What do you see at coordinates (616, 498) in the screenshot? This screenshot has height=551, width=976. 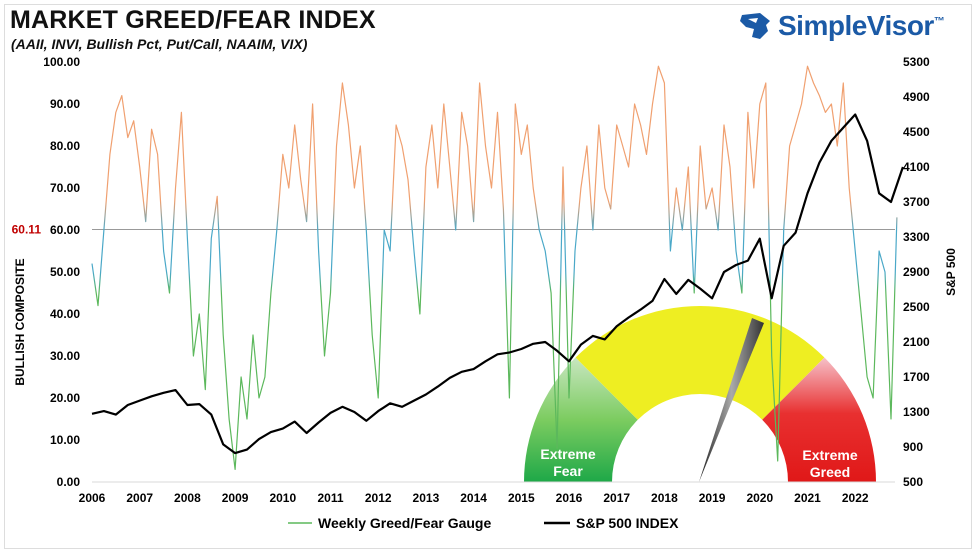 I see `x-tick-label: 2017` at bounding box center [616, 498].